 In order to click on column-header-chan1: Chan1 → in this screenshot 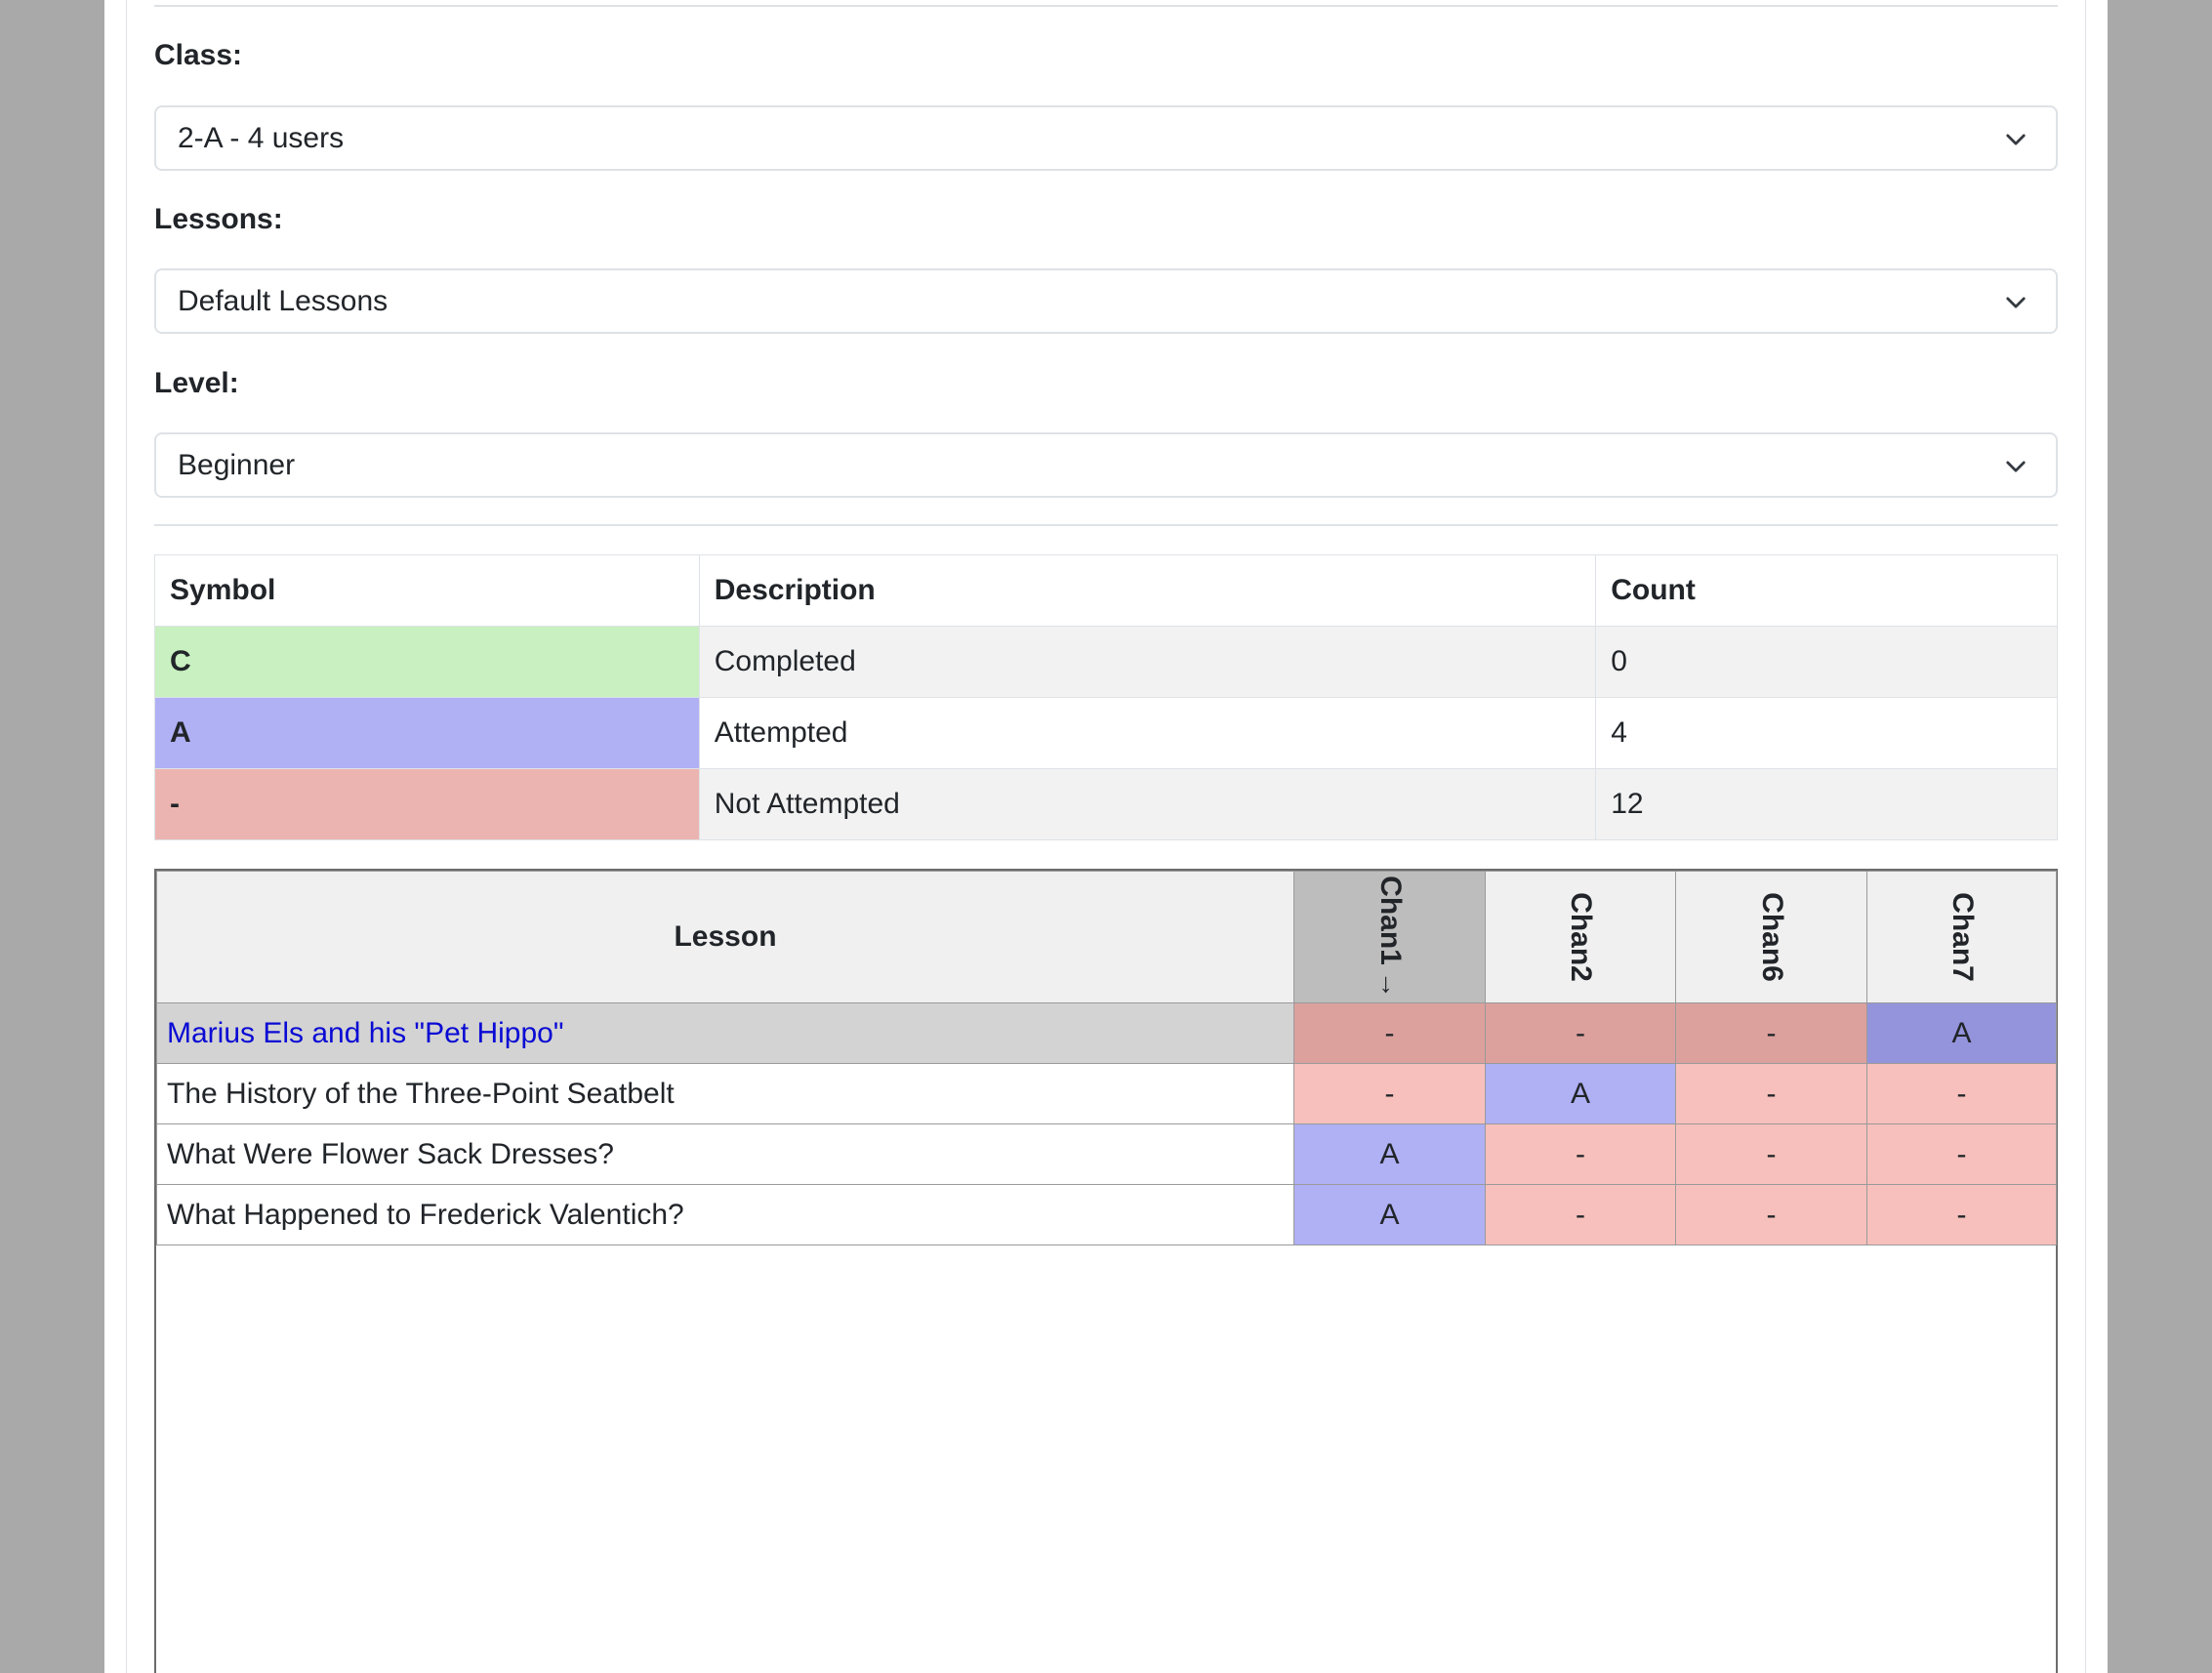, I will do `click(1389, 937)`.